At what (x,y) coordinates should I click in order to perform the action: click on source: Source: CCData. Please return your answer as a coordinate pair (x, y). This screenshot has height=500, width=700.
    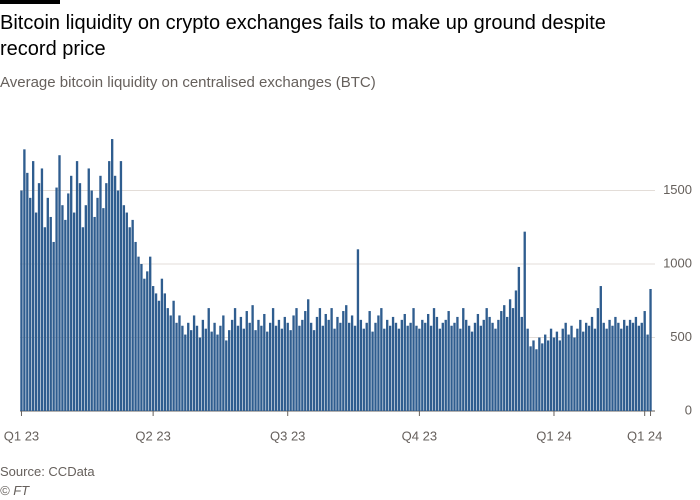
    Looking at the image, I should click on (47, 471).